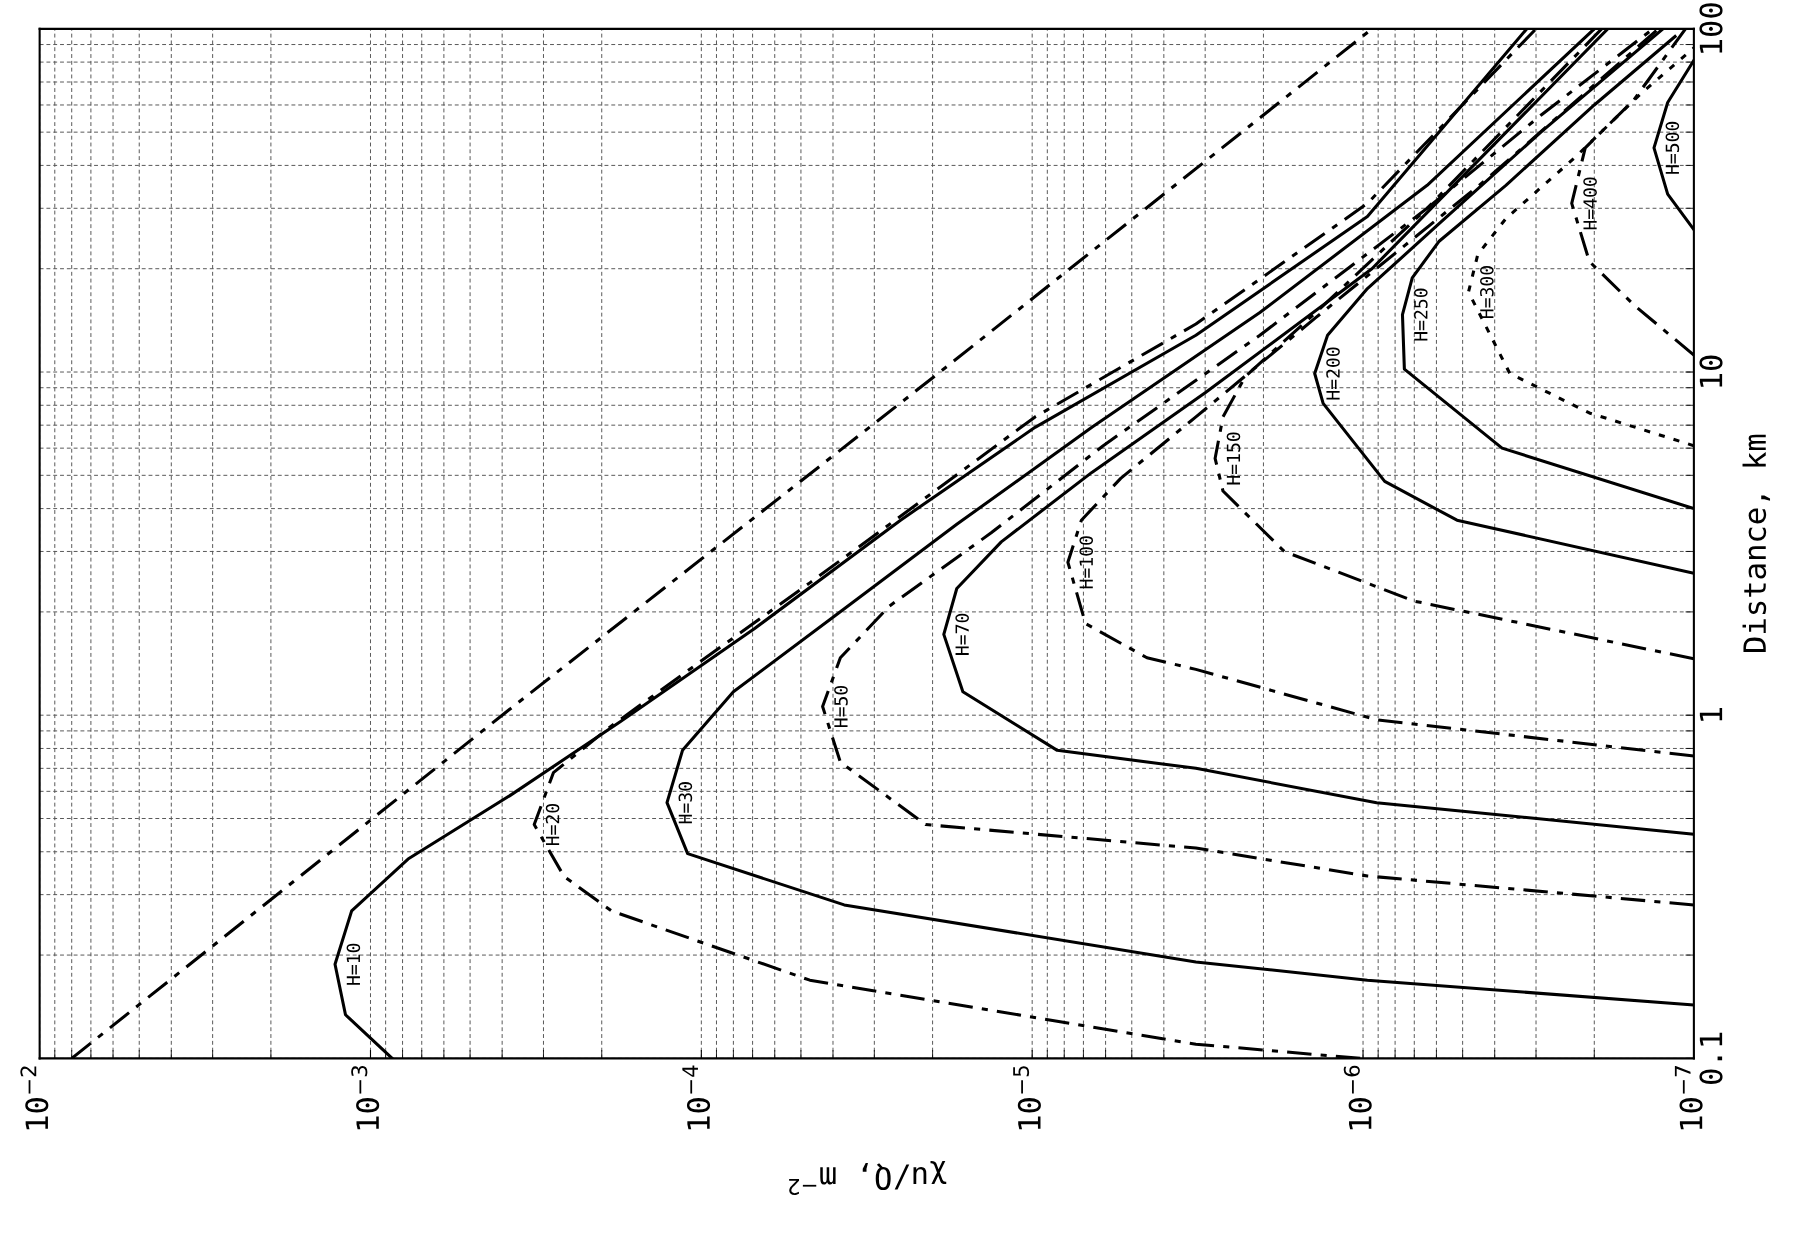 The width and height of the screenshot is (1802, 1254). I want to click on text: H=300, so click(1487, 292).